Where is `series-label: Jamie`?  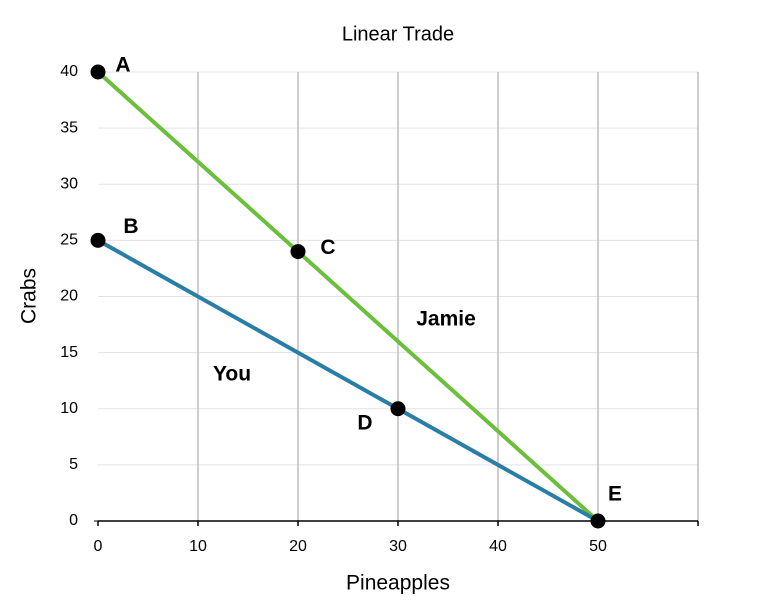 series-label: Jamie is located at coordinates (446, 319).